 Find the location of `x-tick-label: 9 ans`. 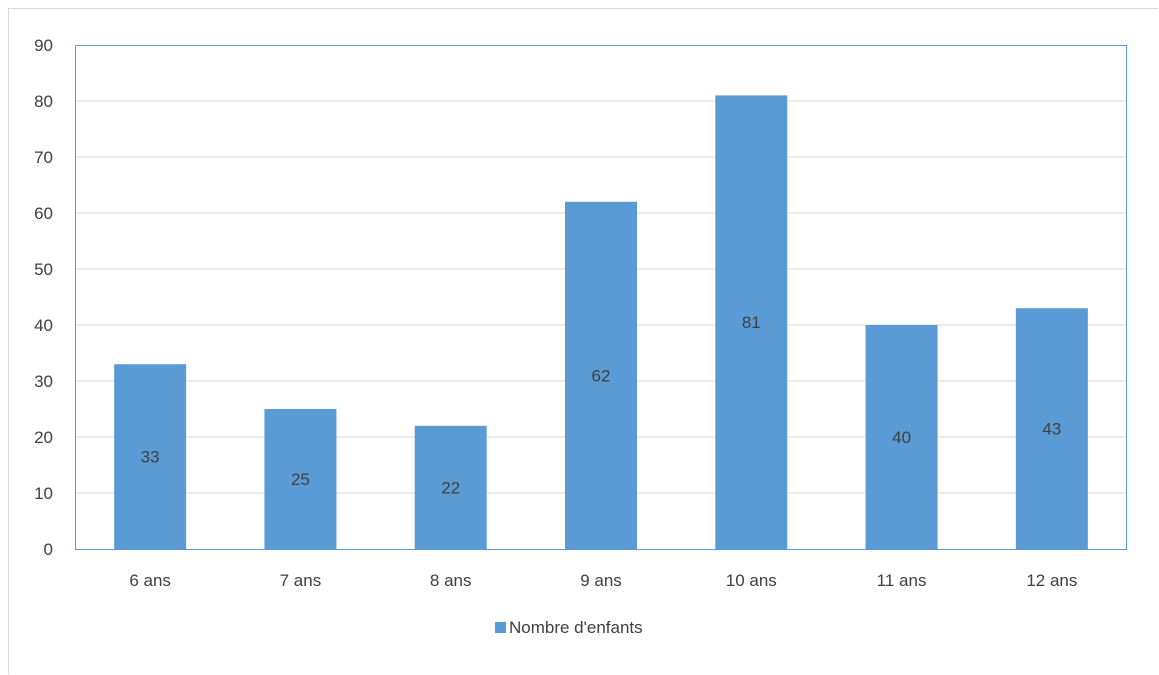

x-tick-label: 9 ans is located at coordinates (601, 580).